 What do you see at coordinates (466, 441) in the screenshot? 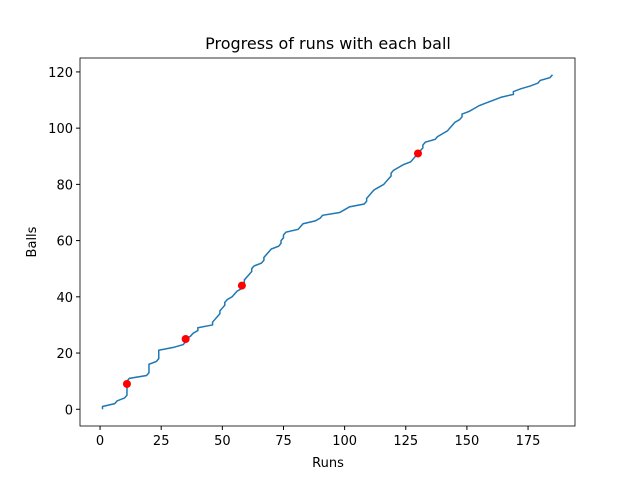
I see `x-tick-label: 150` at bounding box center [466, 441].